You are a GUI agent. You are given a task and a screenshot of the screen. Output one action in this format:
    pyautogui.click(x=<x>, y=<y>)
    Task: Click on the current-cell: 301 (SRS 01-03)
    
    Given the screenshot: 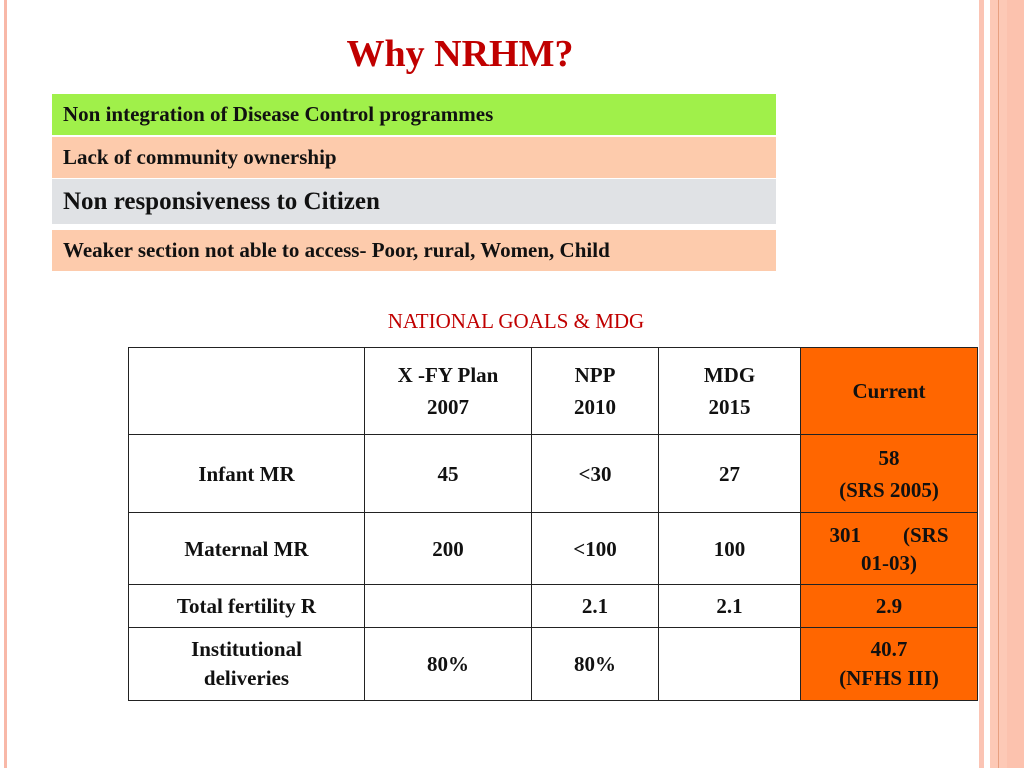 What is the action you would take?
    pyautogui.click(x=889, y=548)
    